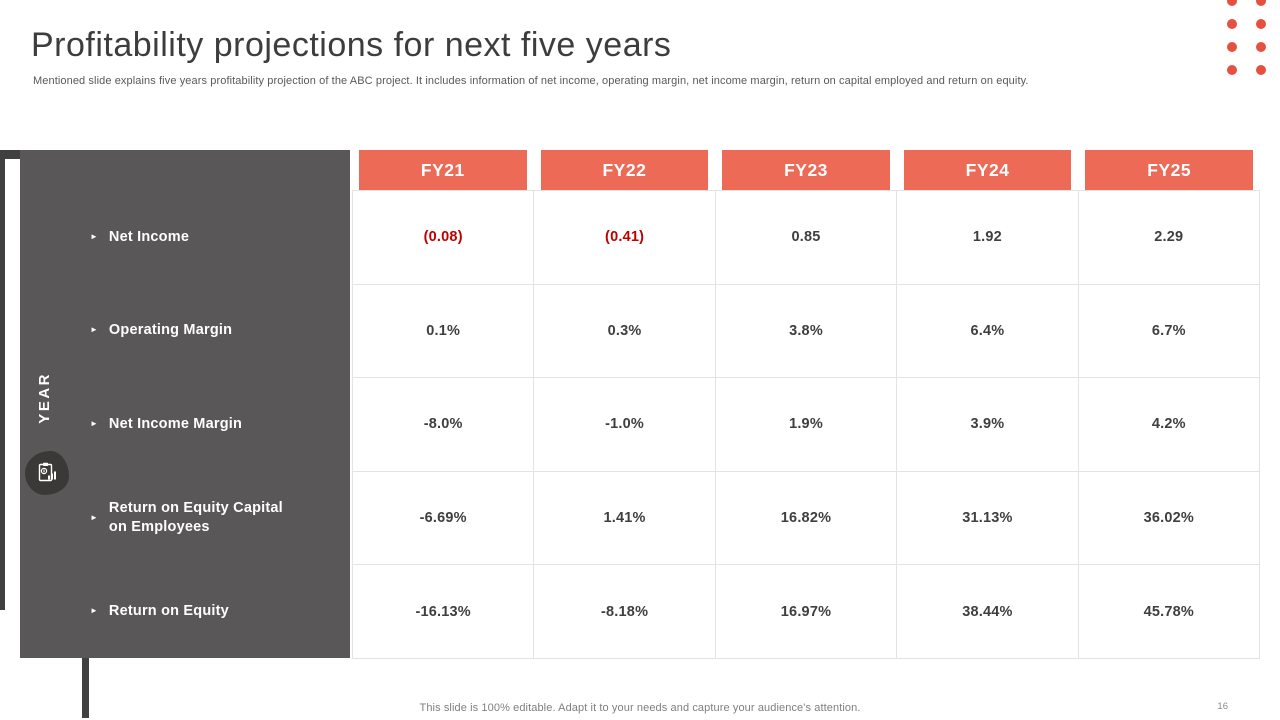  I want to click on table-cell: -8.0%, so click(444, 425).